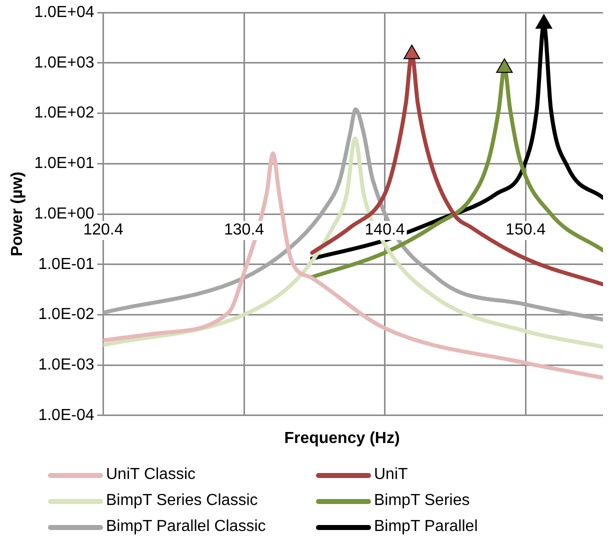 The width and height of the screenshot is (613, 543). I want to click on y-axis-title: Power (µw), so click(17, 214).